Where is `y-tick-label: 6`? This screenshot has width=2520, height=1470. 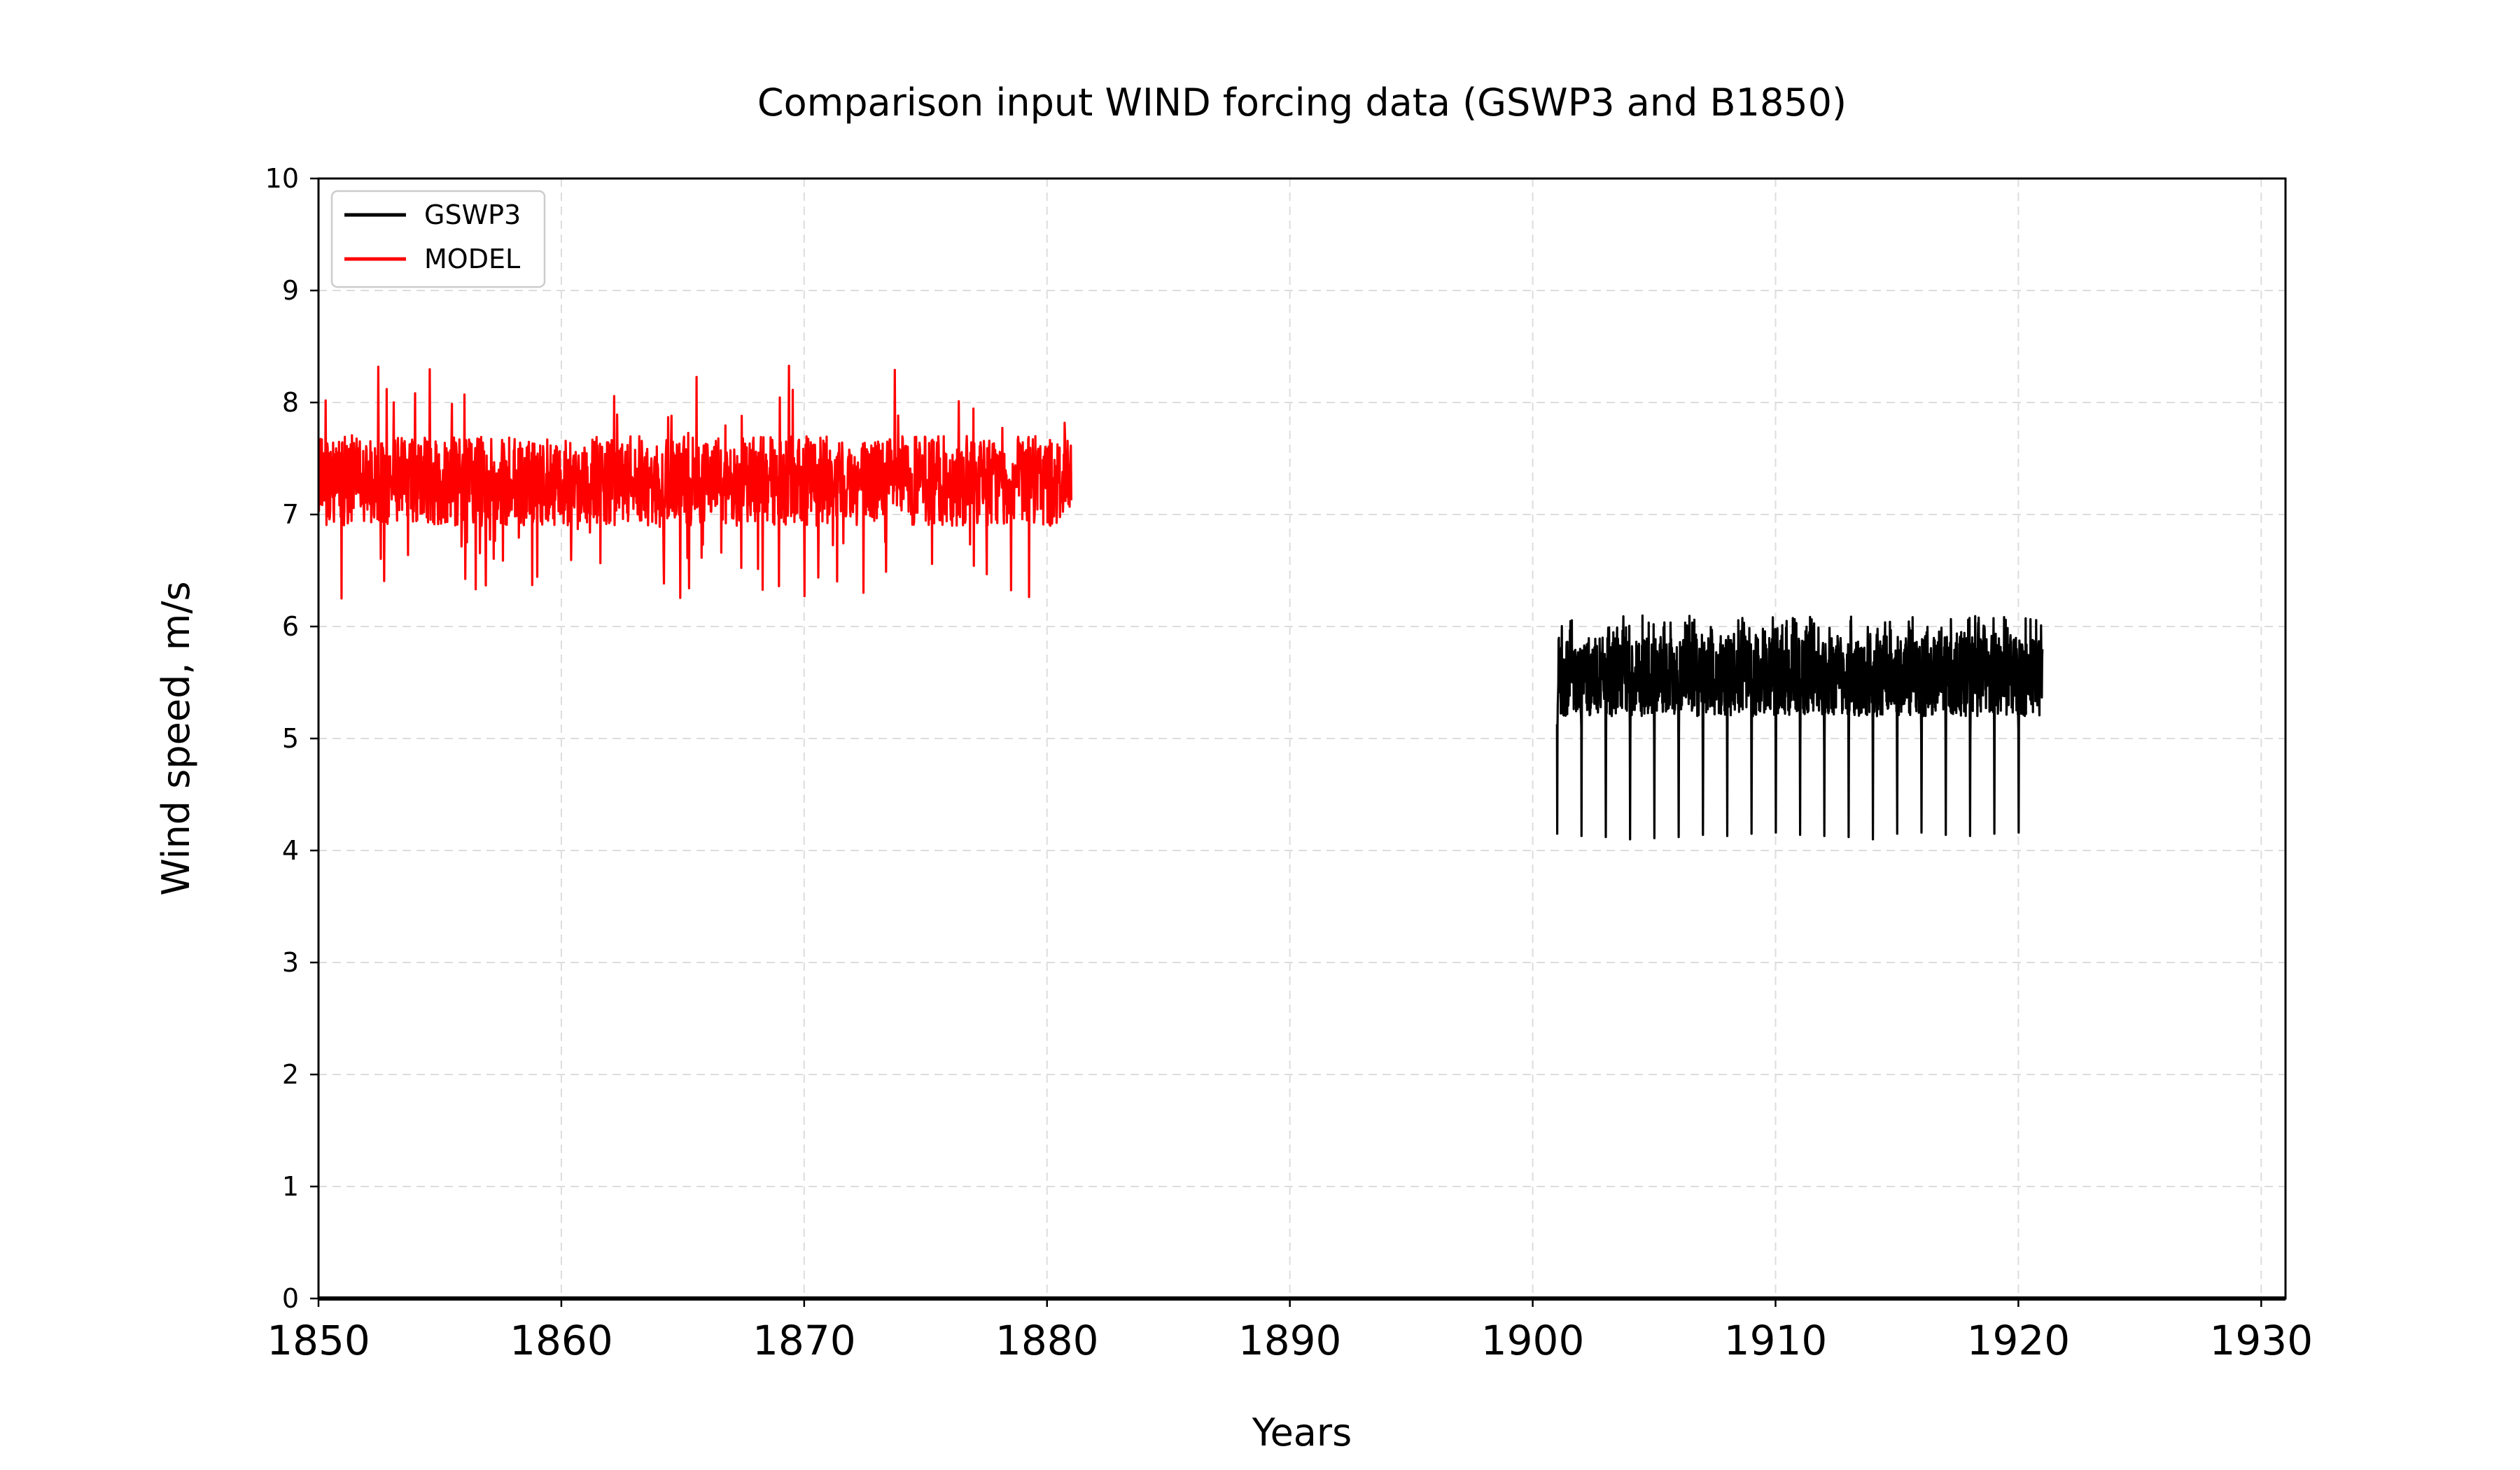 y-tick-label: 6 is located at coordinates (290, 626).